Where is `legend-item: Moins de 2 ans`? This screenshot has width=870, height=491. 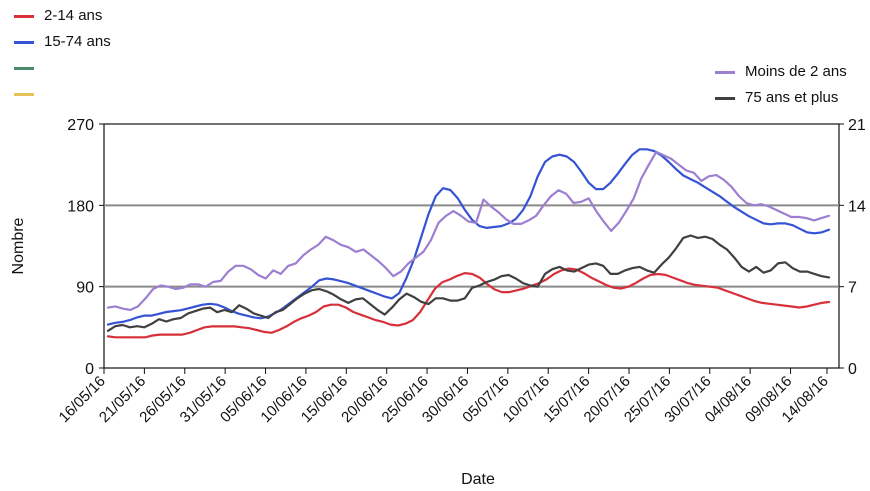 legend-item: Moins de 2 ans is located at coordinates (781, 72).